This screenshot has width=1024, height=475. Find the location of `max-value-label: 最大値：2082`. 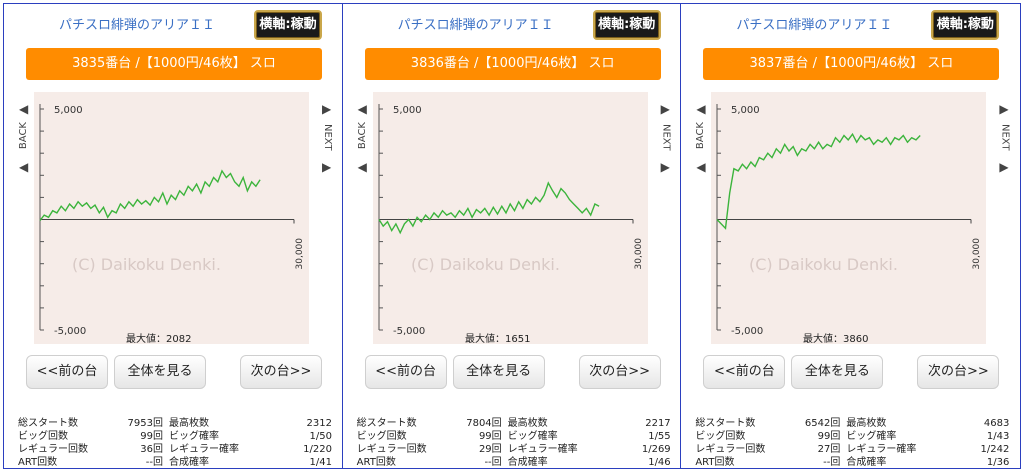

max-value-label: 最大値：2082 is located at coordinates (158, 338).